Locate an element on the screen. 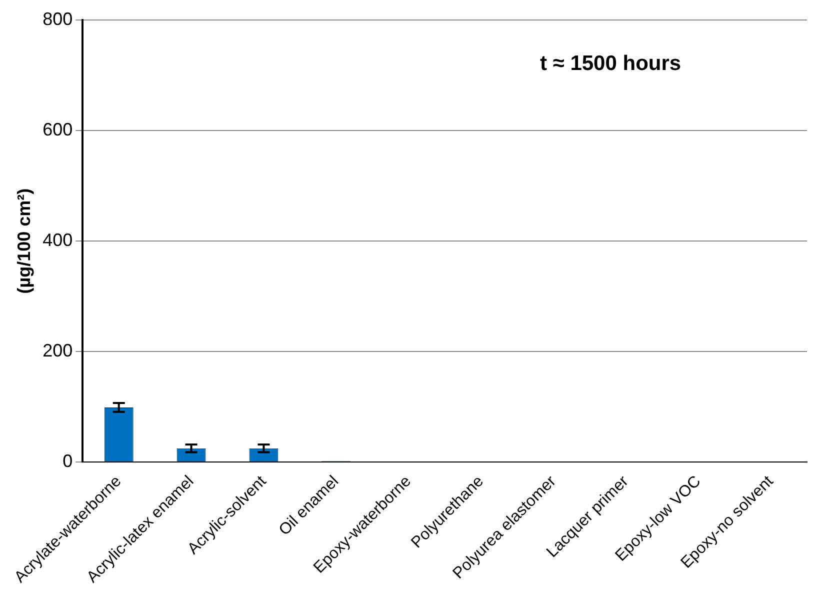  y-tick-label: 600 is located at coordinates (57, 130).